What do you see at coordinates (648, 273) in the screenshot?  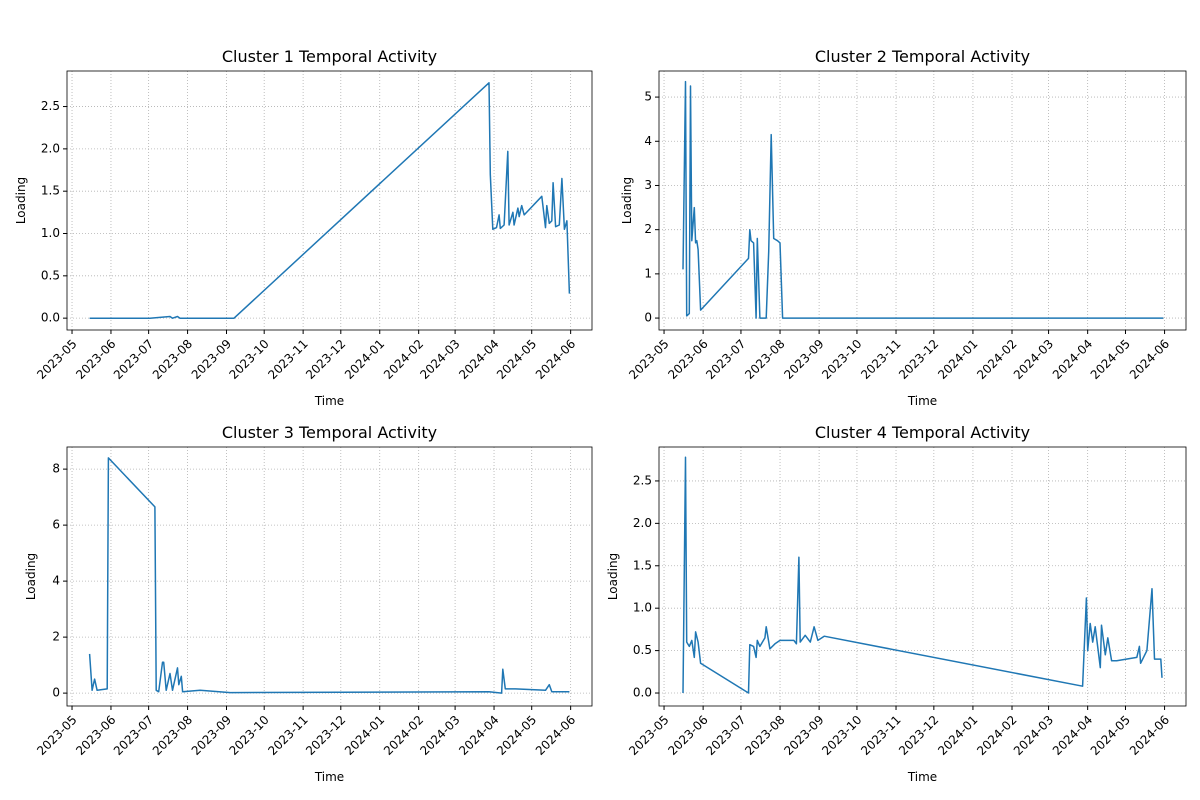 I see `y-tick-label: 1` at bounding box center [648, 273].